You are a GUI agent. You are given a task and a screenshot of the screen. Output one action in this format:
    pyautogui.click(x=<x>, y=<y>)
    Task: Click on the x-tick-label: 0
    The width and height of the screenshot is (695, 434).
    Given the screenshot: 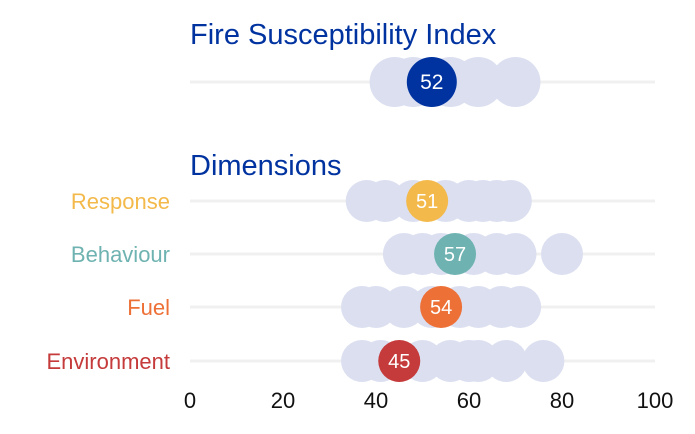 What is the action you would take?
    pyautogui.click(x=190, y=400)
    